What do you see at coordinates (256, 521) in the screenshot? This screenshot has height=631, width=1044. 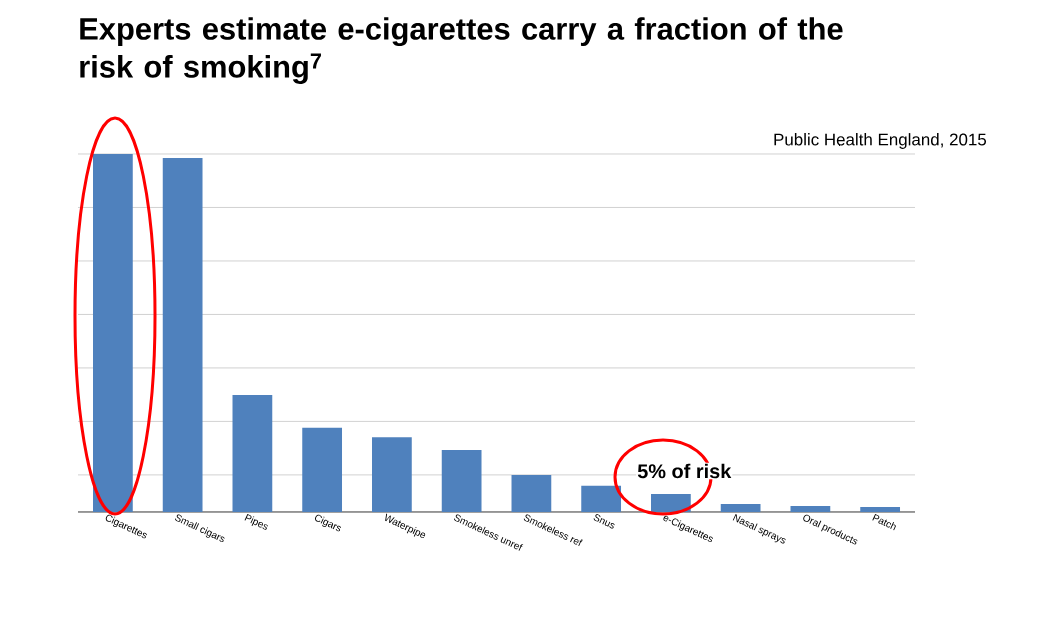 I see `x-tick-label: Pipes` at bounding box center [256, 521].